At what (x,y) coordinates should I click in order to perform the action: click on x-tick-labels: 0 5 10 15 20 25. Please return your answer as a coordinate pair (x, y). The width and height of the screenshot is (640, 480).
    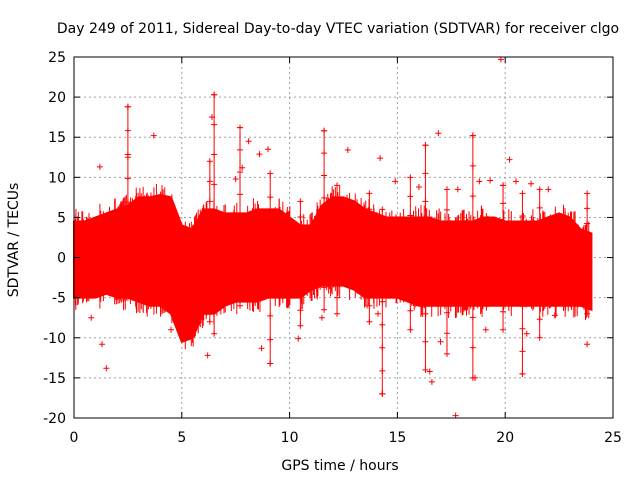
    Looking at the image, I should click on (346, 438).